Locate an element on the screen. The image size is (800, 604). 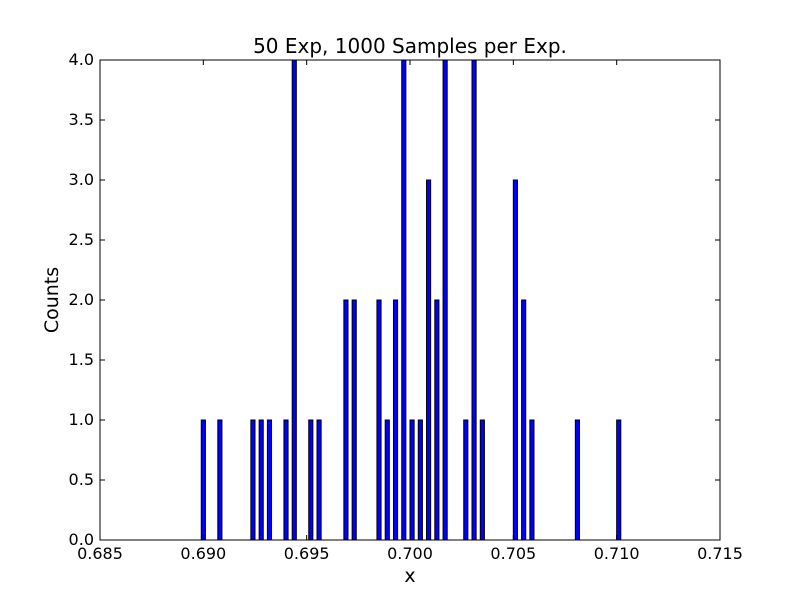
y-tick-label: 3.5 is located at coordinates (81, 119).